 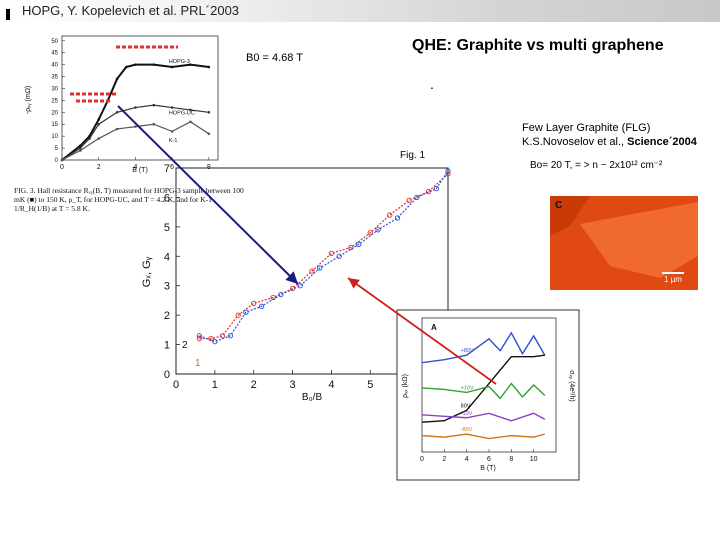 What do you see at coordinates (324, 256) in the screenshot?
I see `chart2-series-line` at bounding box center [324, 256].